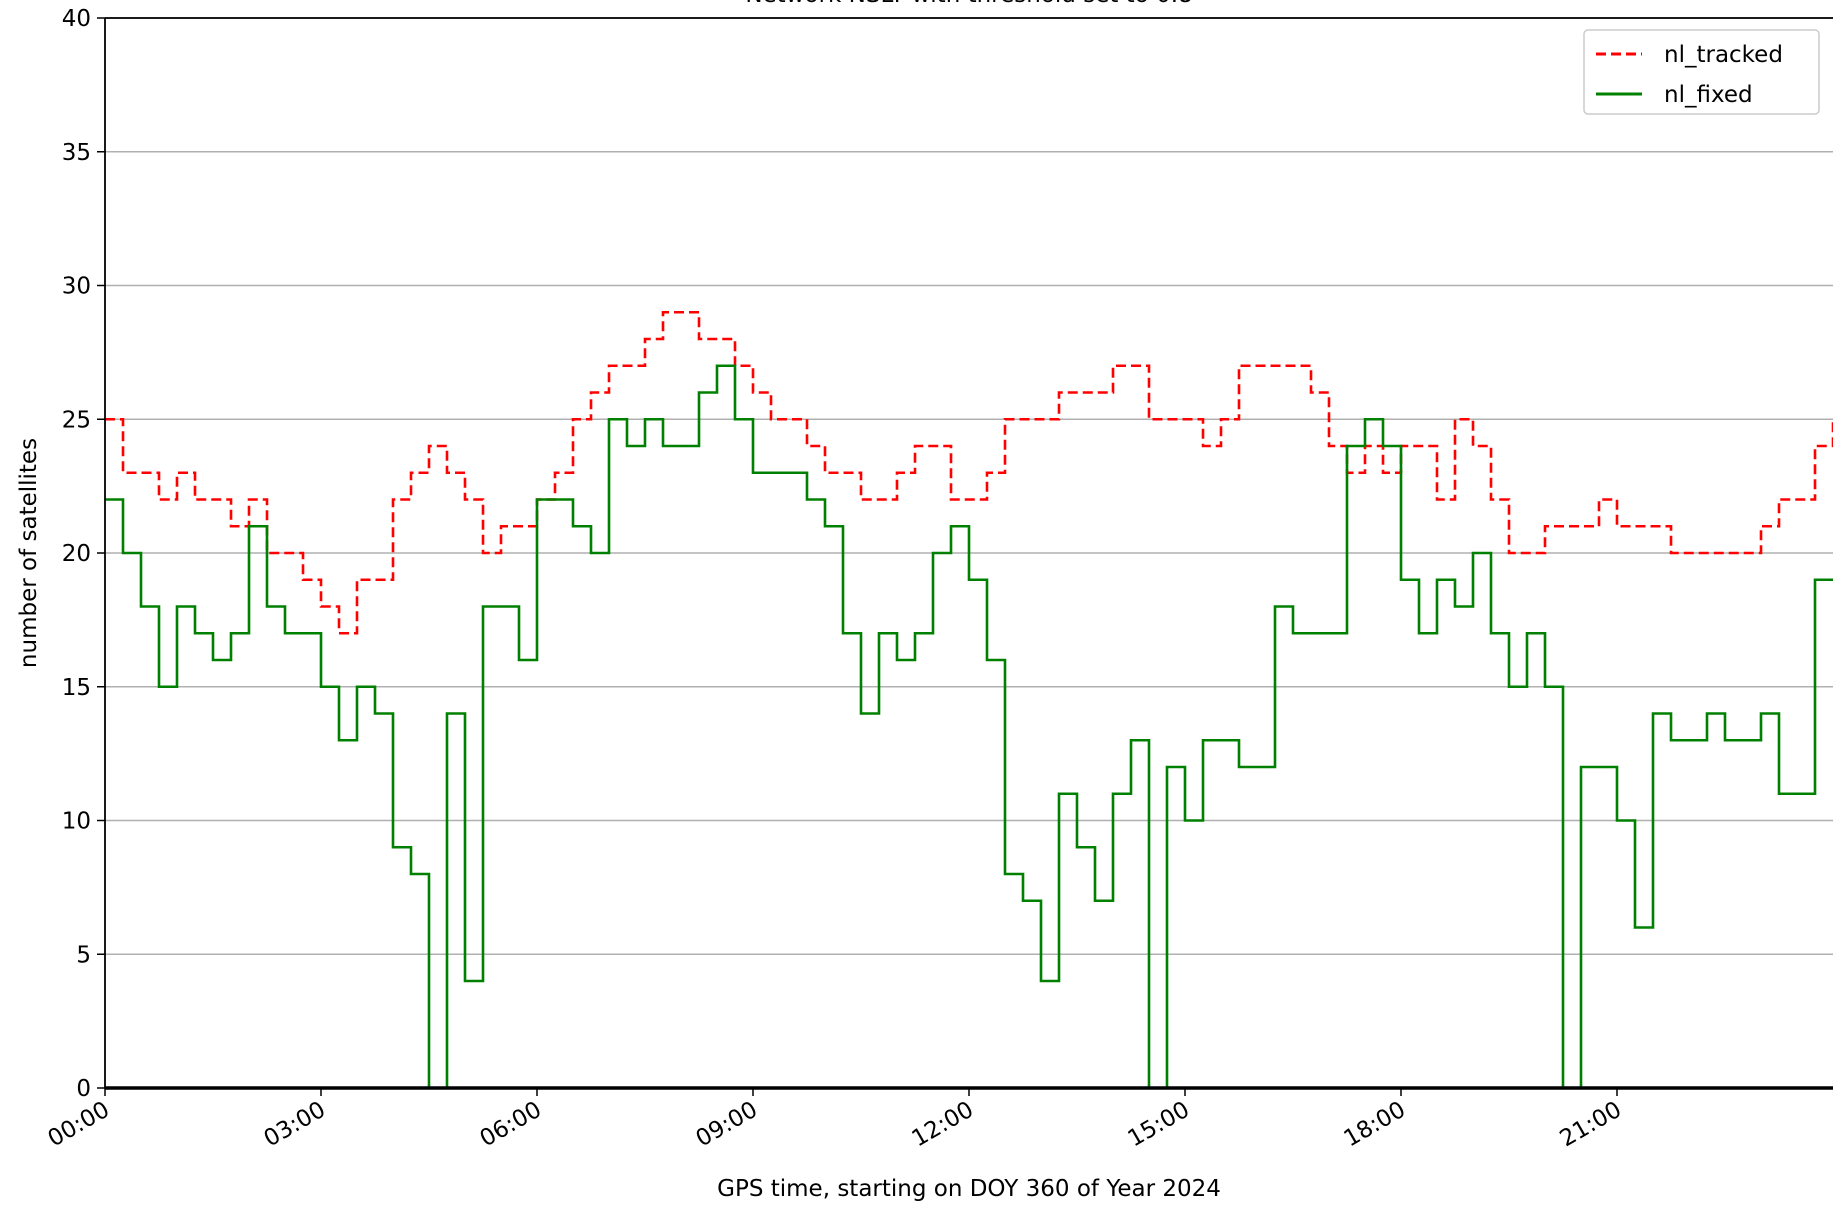 This screenshot has height=1210, width=1833. I want to click on y-tick-label: 30, so click(76, 287).